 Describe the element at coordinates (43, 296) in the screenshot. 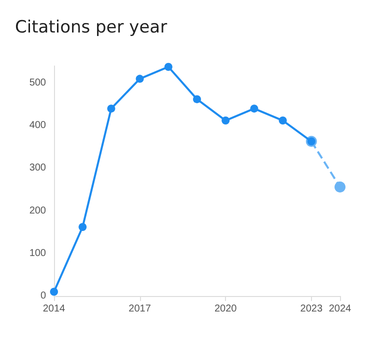

I see `y-tick-label: 0` at that location.